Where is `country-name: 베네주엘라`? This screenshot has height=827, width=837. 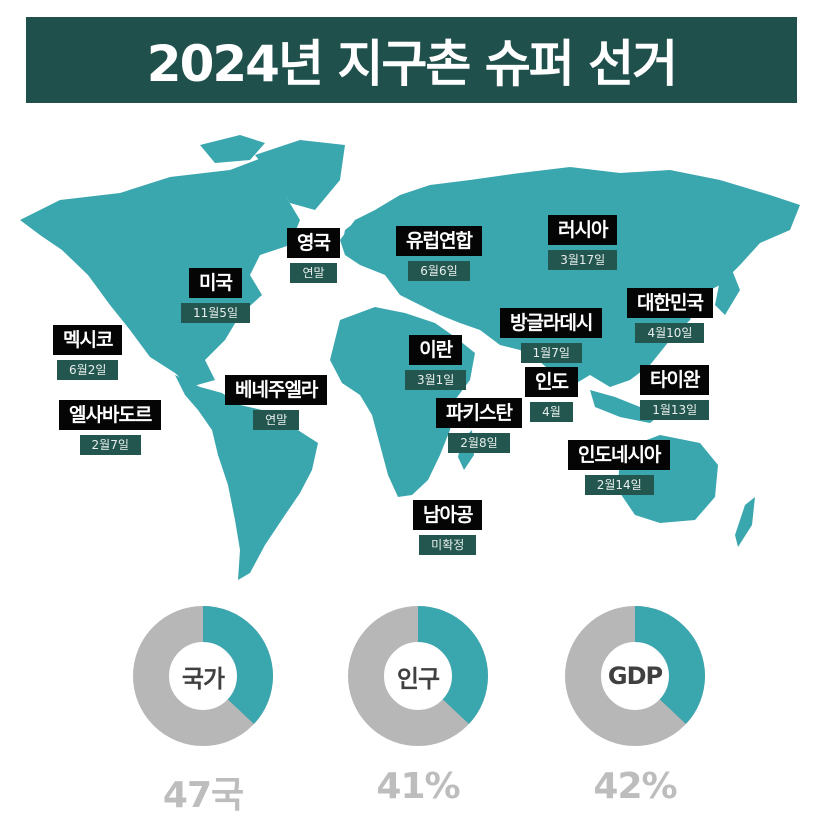 country-name: 베네주엘라 is located at coordinates (276, 390).